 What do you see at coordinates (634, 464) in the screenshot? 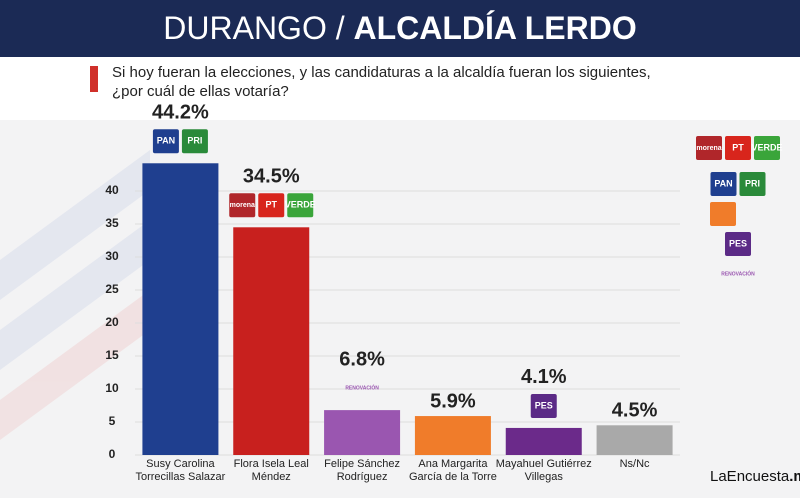
I see `x-tick-label: Ns/Nc` at bounding box center [634, 464].